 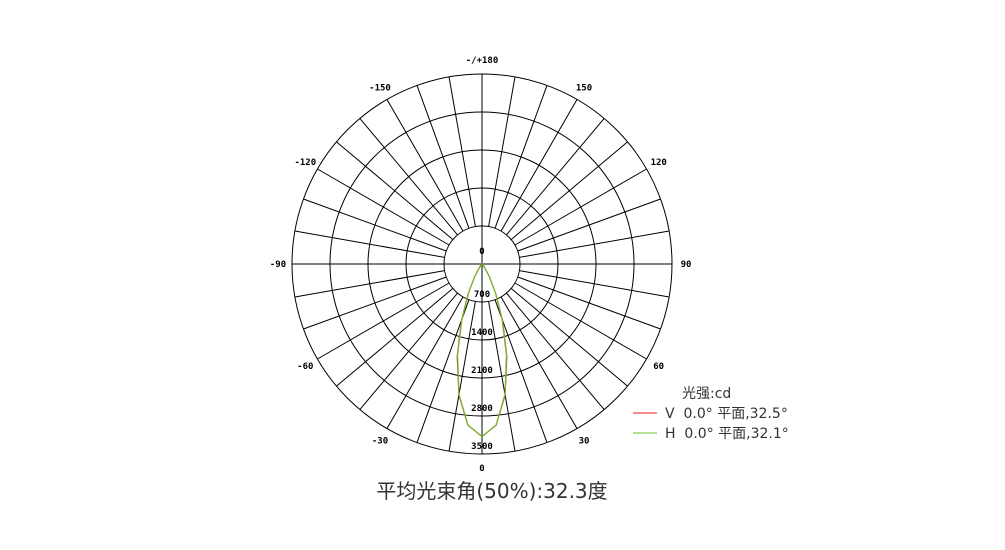 What do you see at coordinates (305, 163) in the screenshot?
I see `angle-tick-label: -120` at bounding box center [305, 163].